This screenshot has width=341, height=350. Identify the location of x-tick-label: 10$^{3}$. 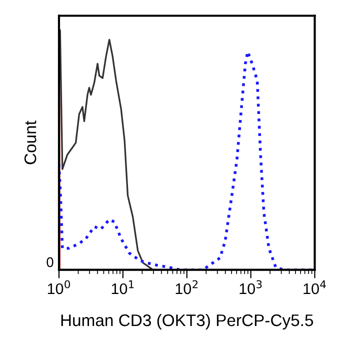
(251, 287).